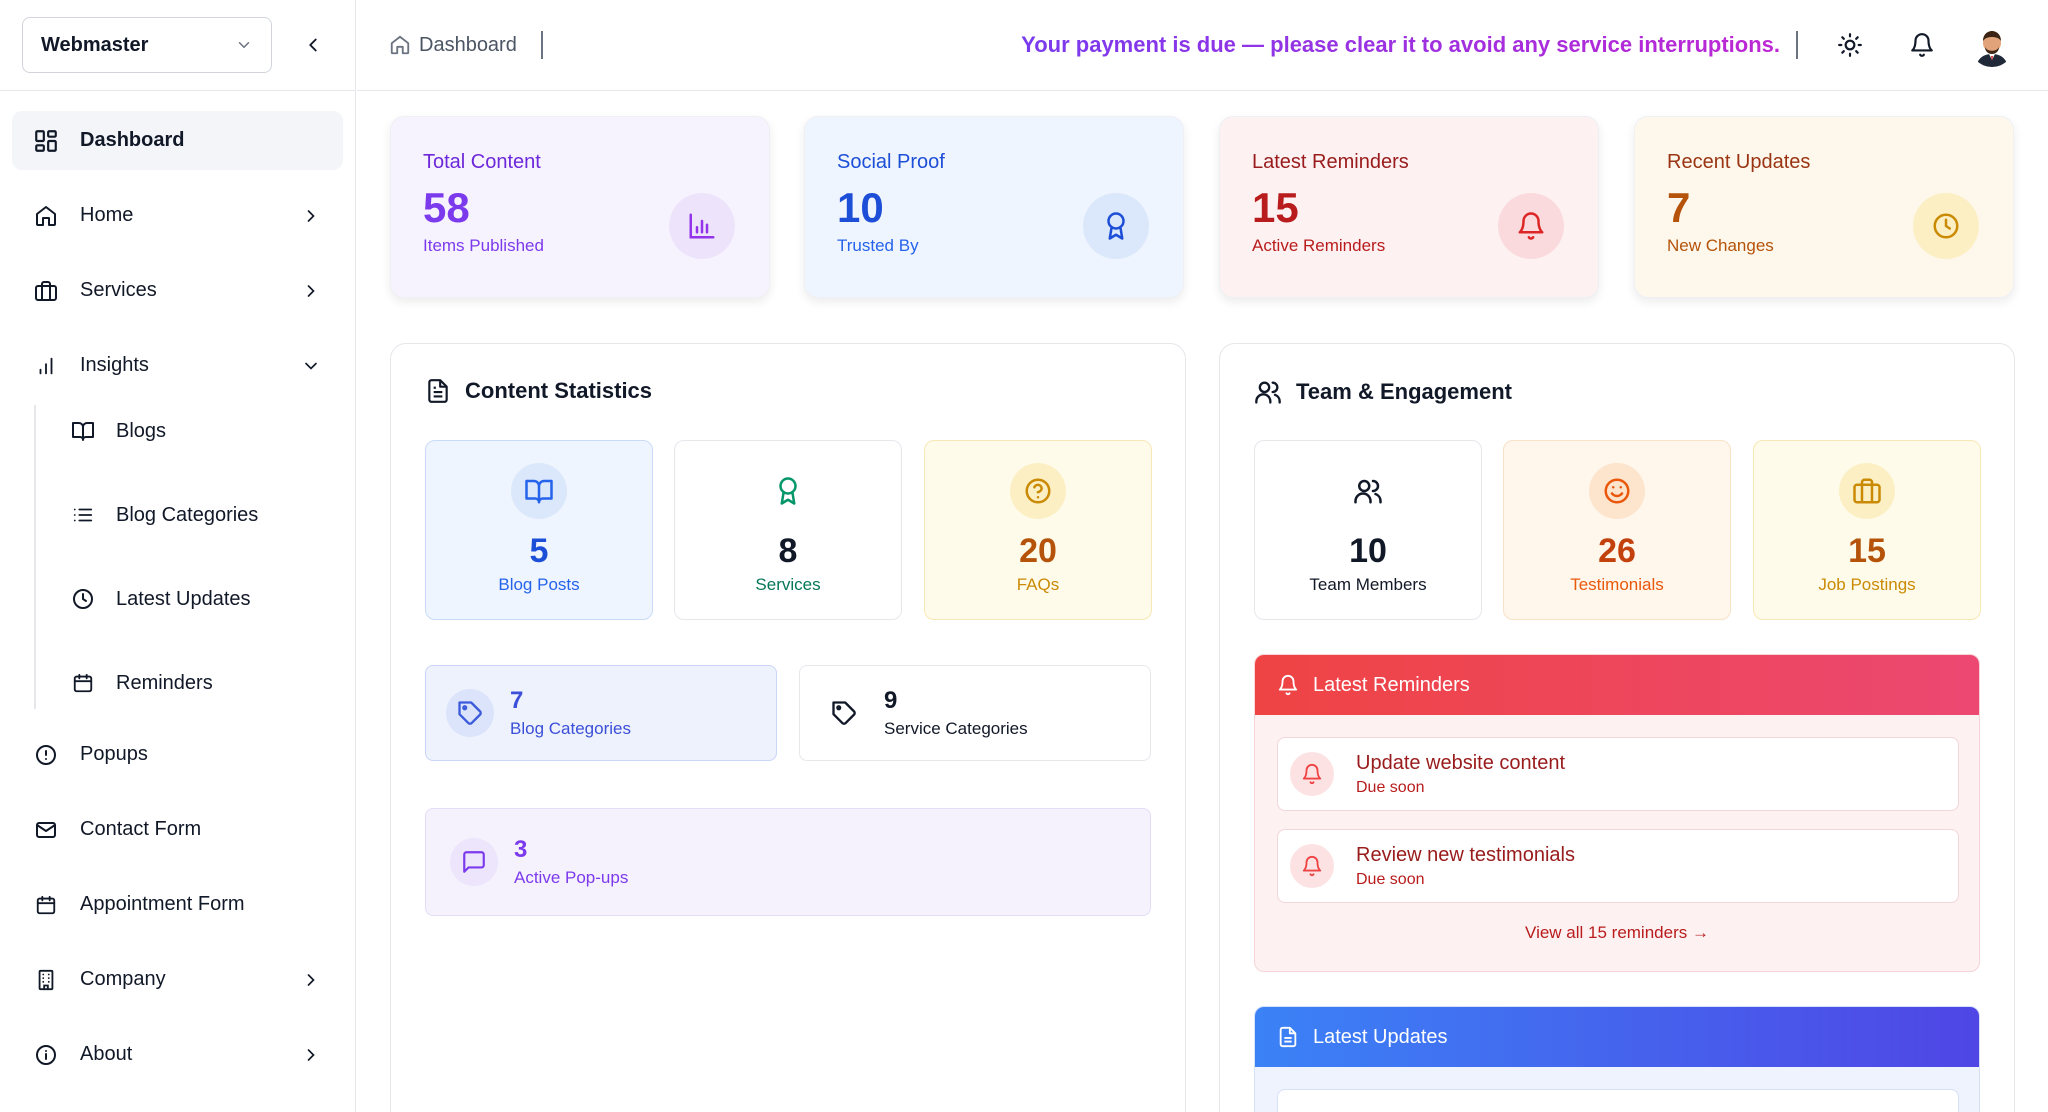 The width and height of the screenshot is (2048, 1112). Describe the element at coordinates (83, 515) in the screenshot. I see `list-icon` at that location.